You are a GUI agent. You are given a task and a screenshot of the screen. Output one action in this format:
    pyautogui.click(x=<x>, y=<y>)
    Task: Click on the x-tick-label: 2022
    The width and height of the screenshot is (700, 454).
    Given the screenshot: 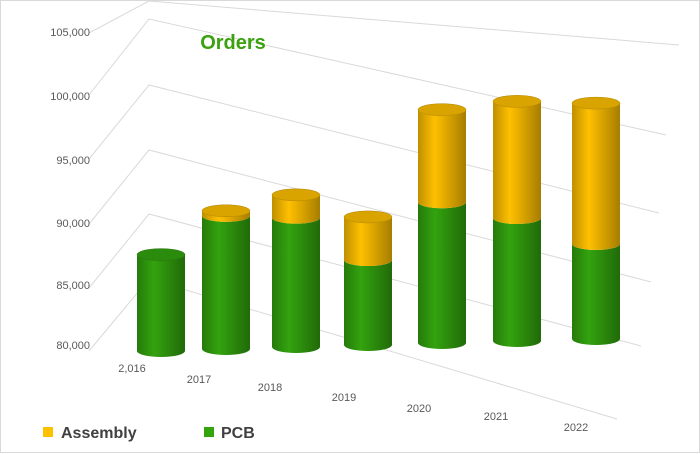 What is the action you would take?
    pyautogui.click(x=576, y=428)
    